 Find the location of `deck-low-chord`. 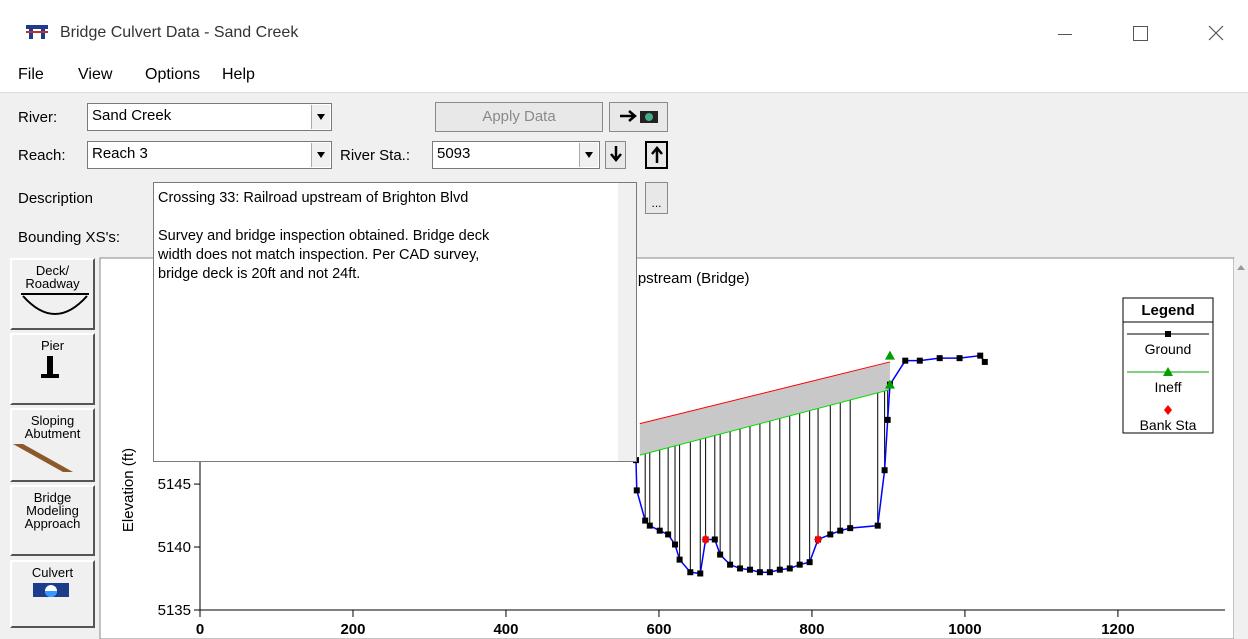

deck-low-chord is located at coordinates (765, 422).